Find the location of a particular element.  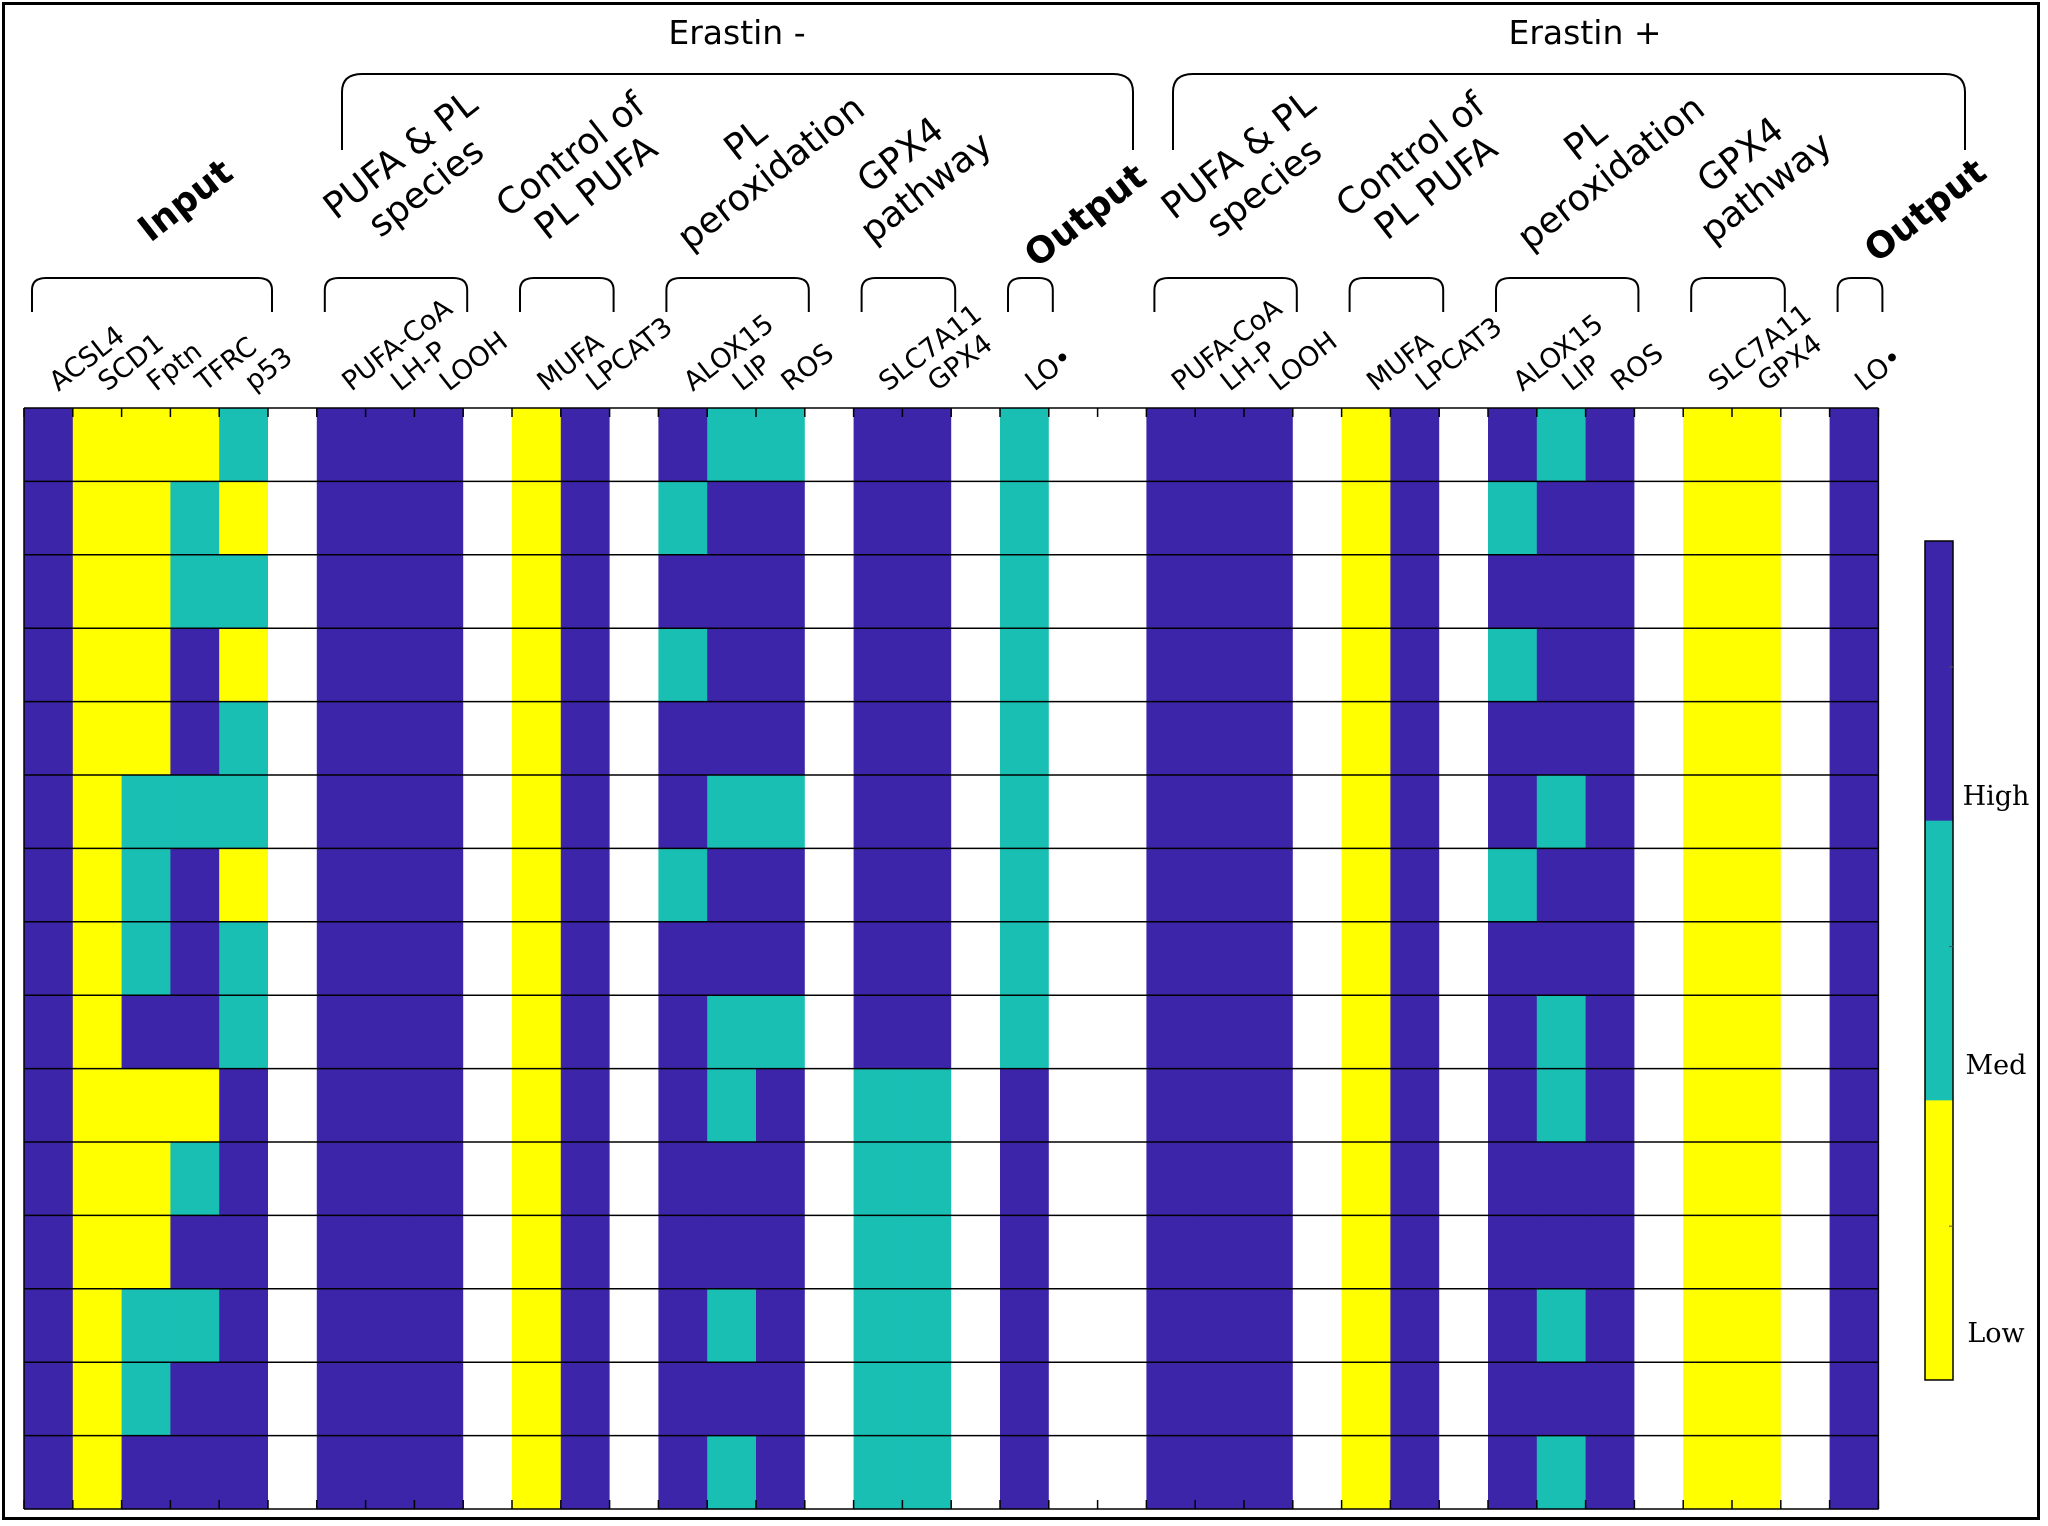

heatmap-cell-r6-c16-med is located at coordinates (781, 812).